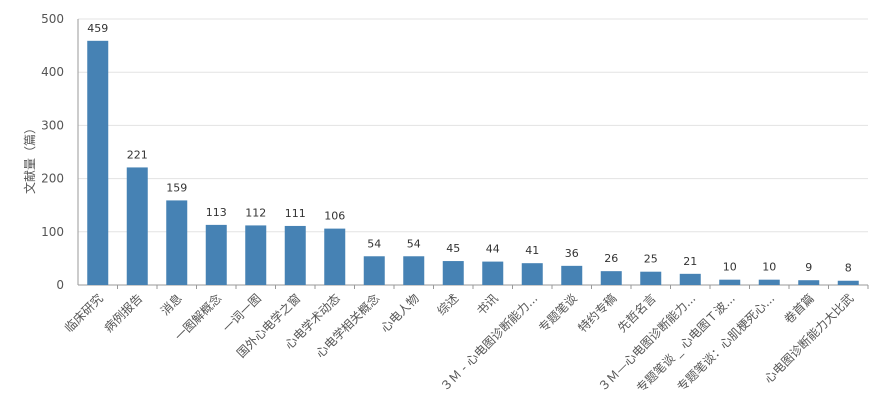 The width and height of the screenshot is (882, 411). I want to click on bar-value-label: 106, so click(334, 216).